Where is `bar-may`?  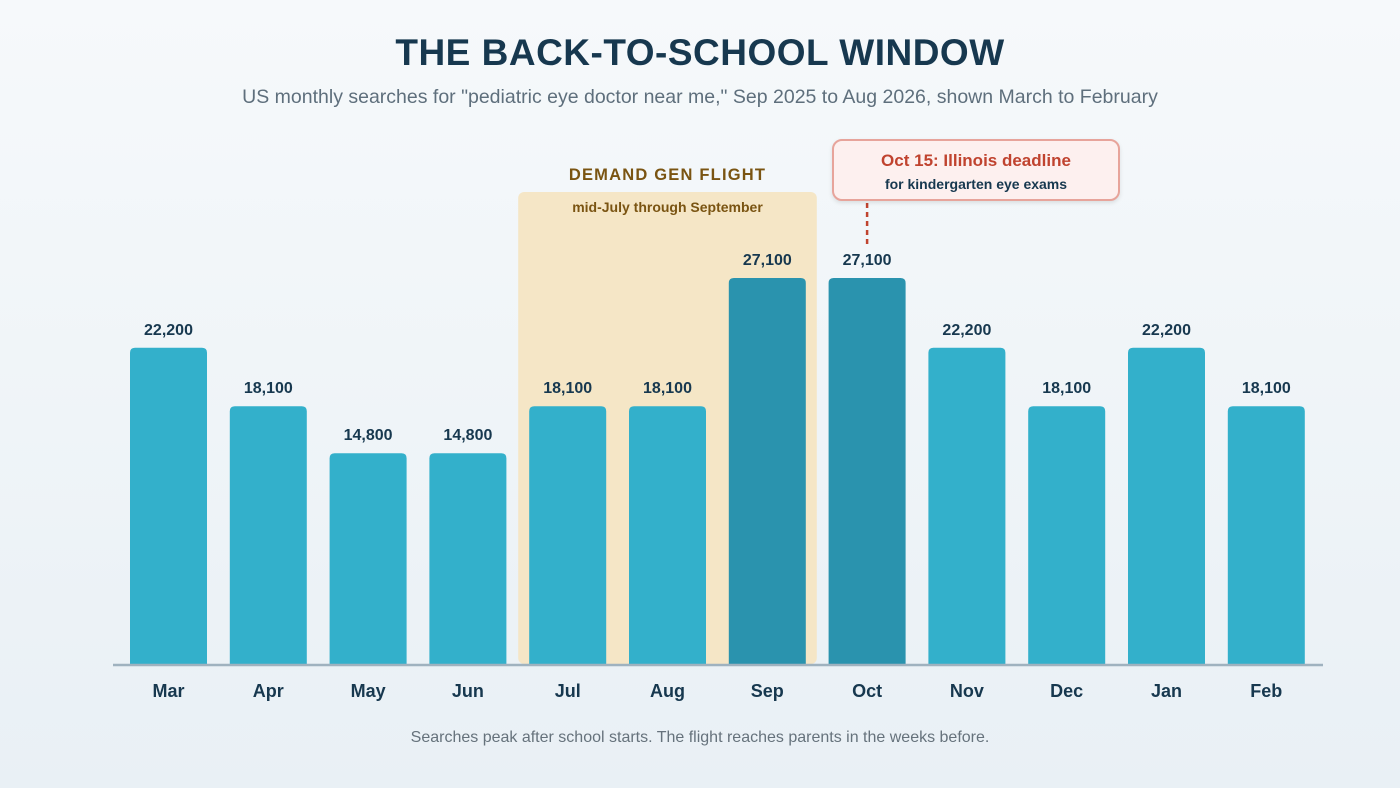
bar-may is located at coordinates (368, 558).